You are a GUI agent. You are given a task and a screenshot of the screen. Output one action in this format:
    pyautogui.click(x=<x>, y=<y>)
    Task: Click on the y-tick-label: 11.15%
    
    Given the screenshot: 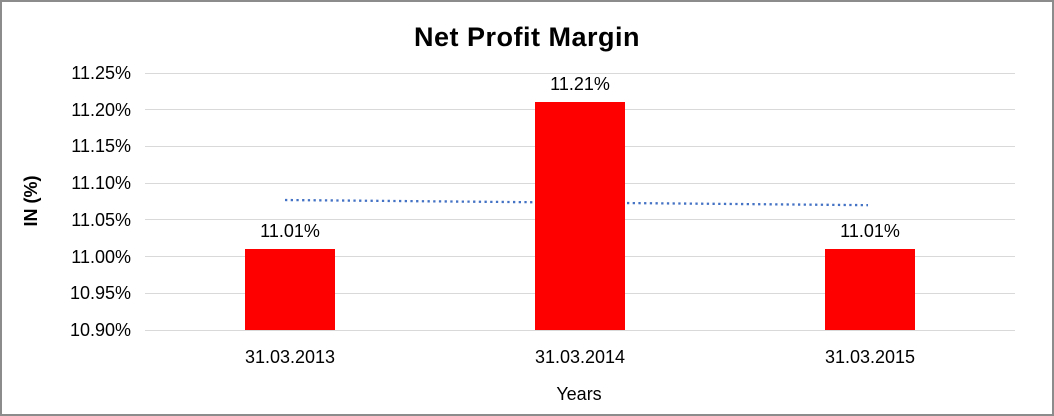 What is the action you would take?
    pyautogui.click(x=101, y=146)
    